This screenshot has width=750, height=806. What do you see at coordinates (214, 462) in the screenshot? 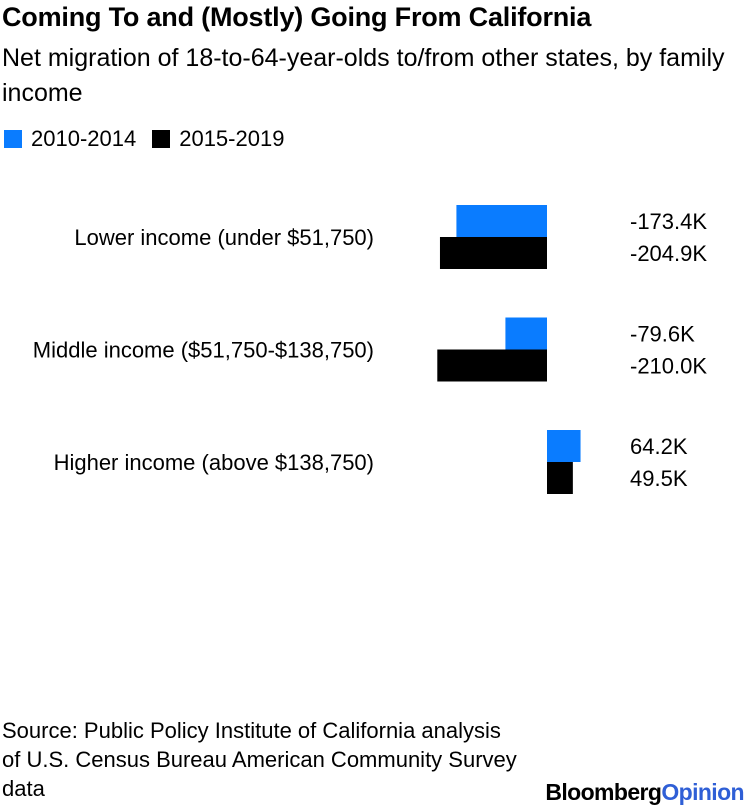
I see `category-label-2: Higher income (above $138,750)` at bounding box center [214, 462].